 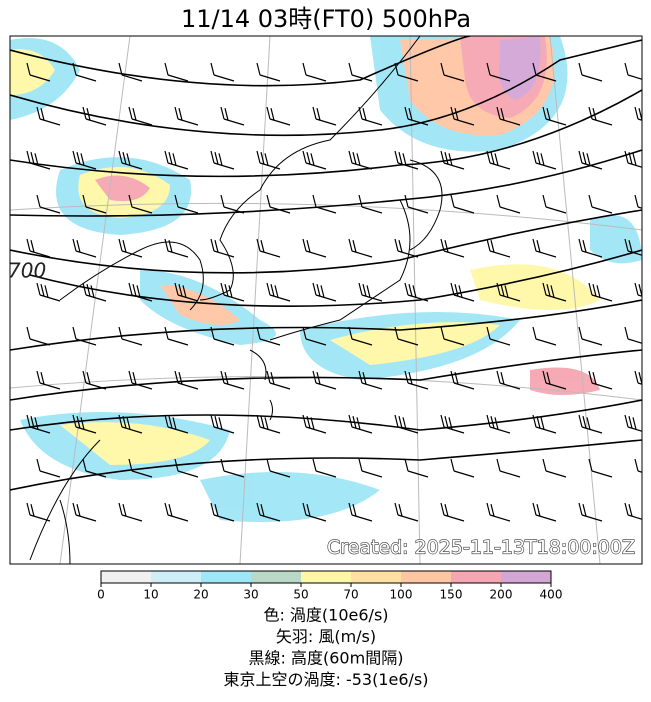 I want to click on colorbar-tick-label: 100, so click(x=401, y=595).